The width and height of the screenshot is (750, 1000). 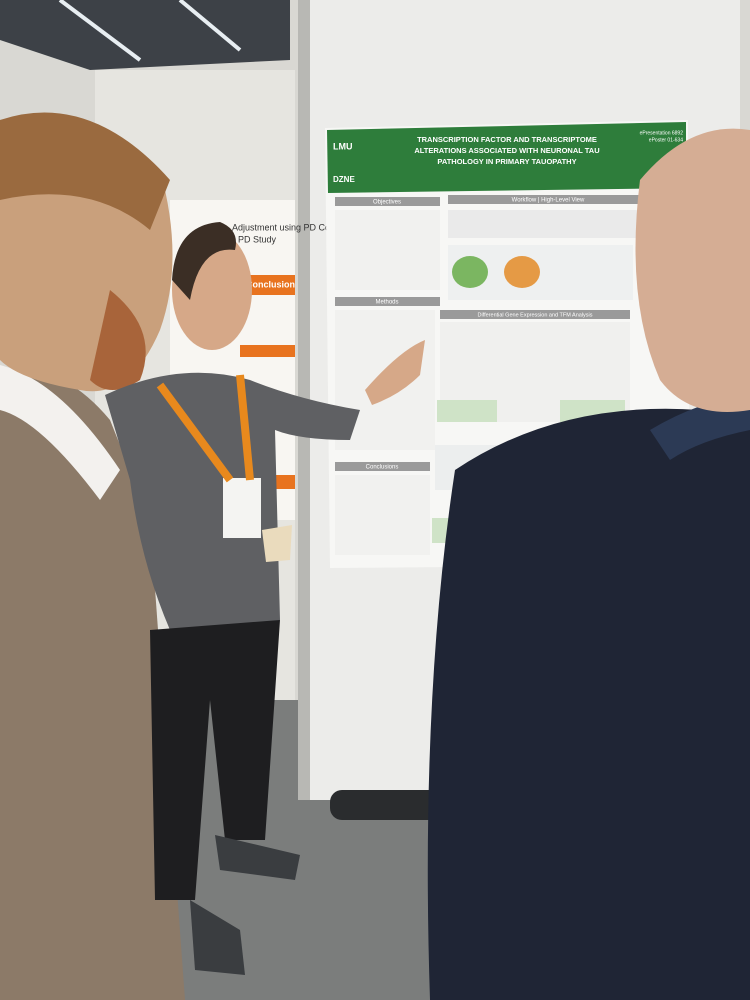 What do you see at coordinates (118, 340) in the screenshot?
I see `person-left-beard` at bounding box center [118, 340].